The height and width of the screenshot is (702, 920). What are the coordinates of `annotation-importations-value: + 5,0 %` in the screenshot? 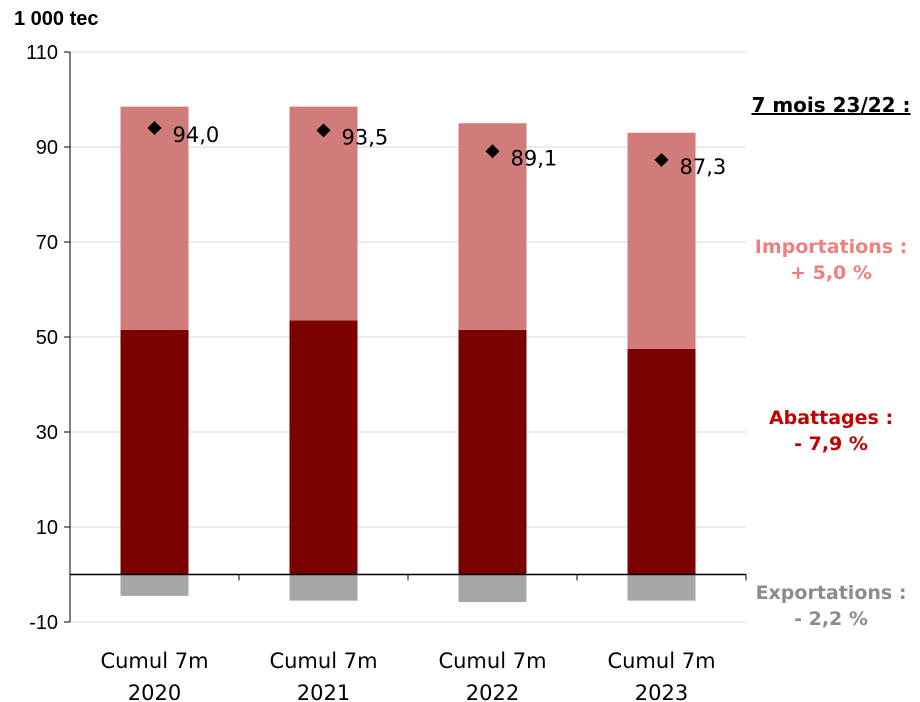 It's located at (831, 273).